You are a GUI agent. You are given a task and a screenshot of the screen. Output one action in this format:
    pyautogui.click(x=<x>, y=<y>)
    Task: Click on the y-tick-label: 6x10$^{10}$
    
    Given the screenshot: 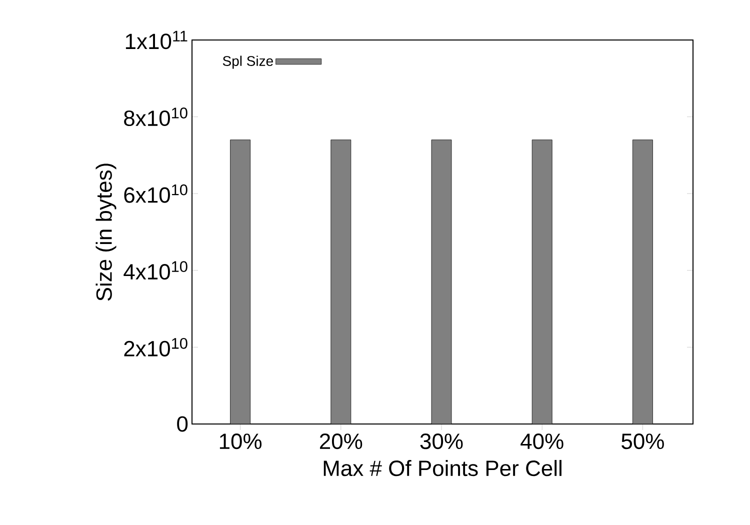 What is the action you would take?
    pyautogui.click(x=156, y=193)
    